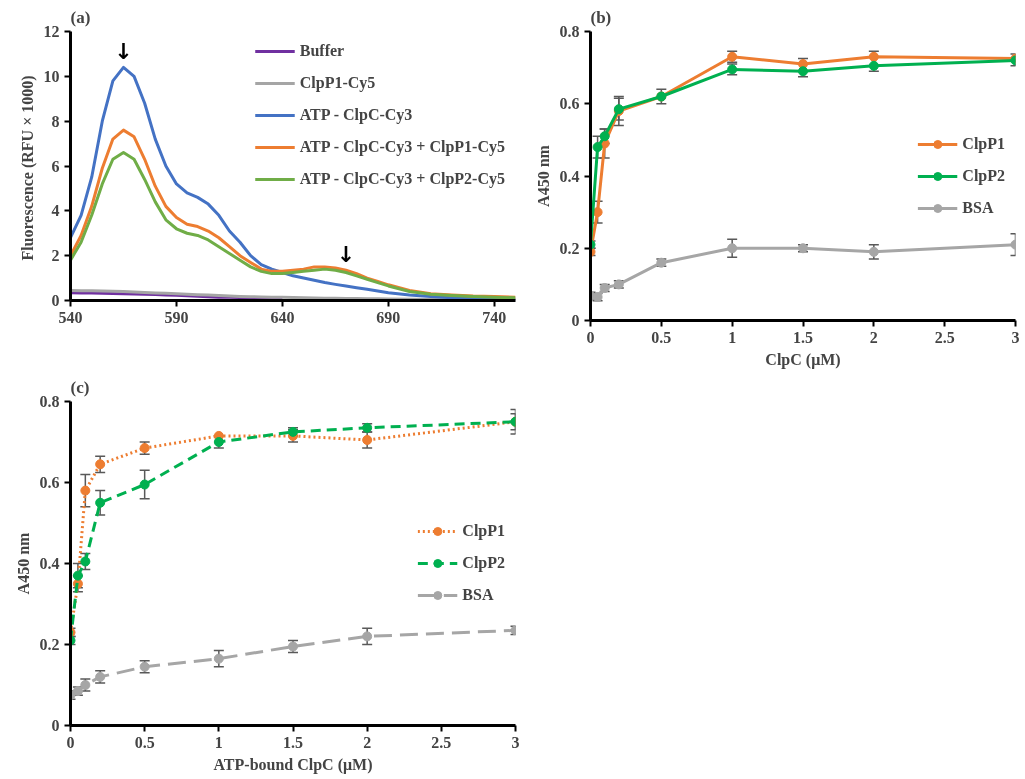 This screenshot has width=1025, height=779. Describe the element at coordinates (601, 17) in the screenshot. I see `chart-title: (b)` at that location.